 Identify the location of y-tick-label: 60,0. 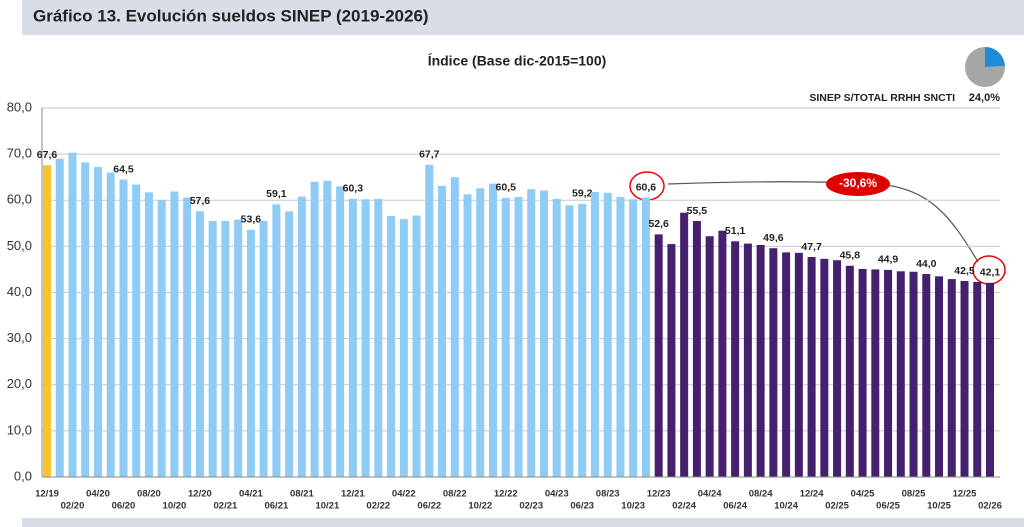
(19, 199).